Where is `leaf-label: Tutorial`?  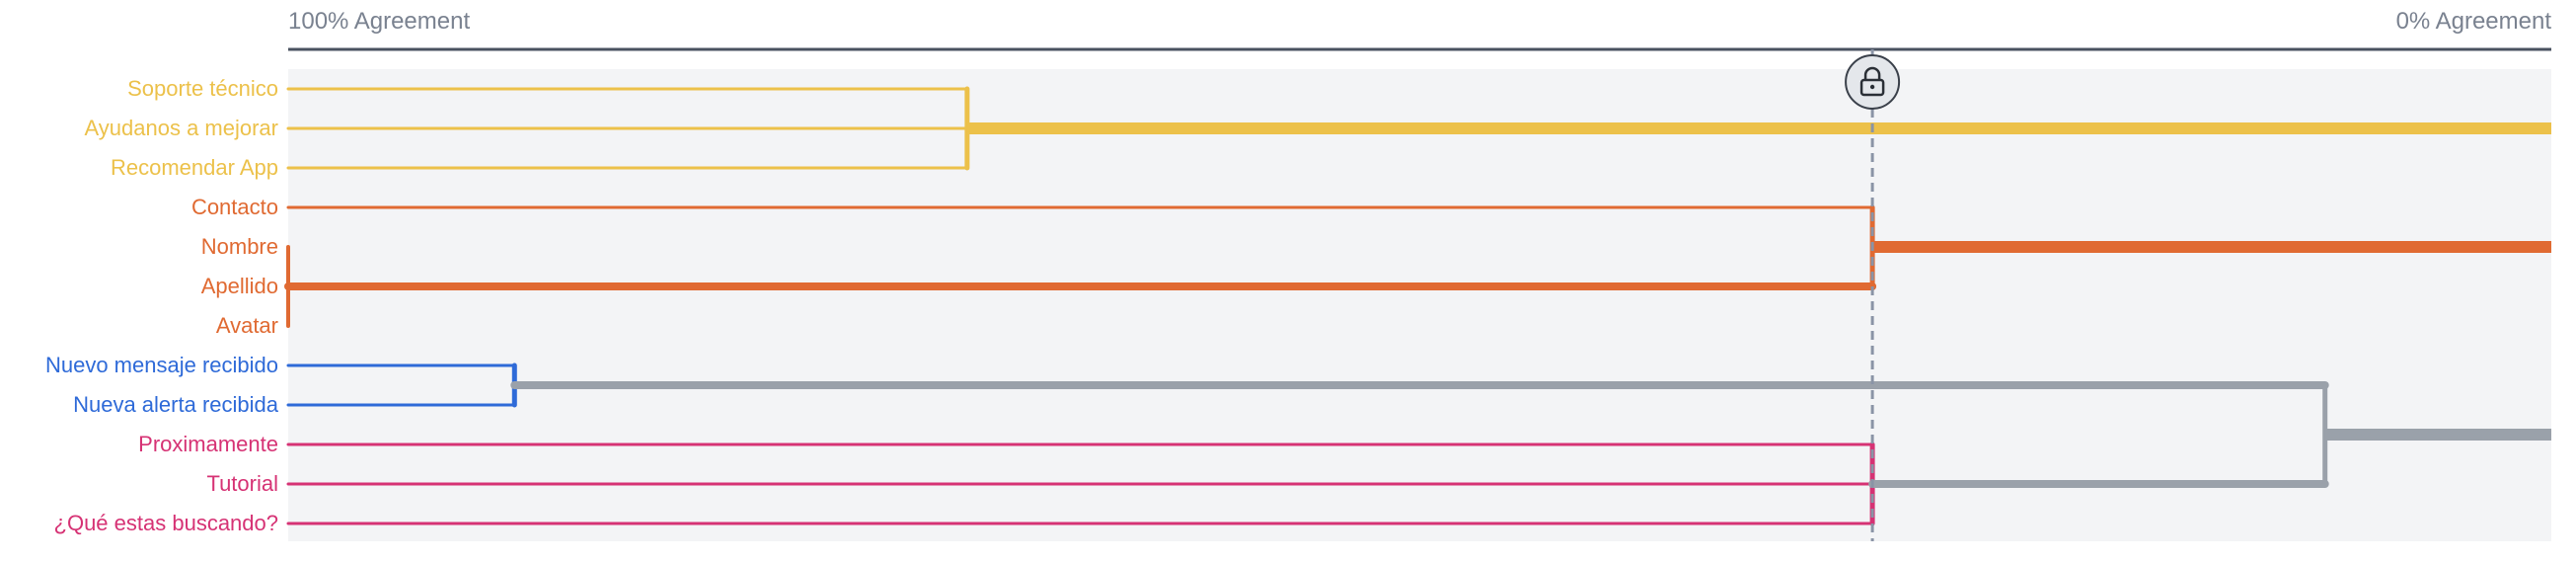 leaf-label: Tutorial is located at coordinates (242, 483).